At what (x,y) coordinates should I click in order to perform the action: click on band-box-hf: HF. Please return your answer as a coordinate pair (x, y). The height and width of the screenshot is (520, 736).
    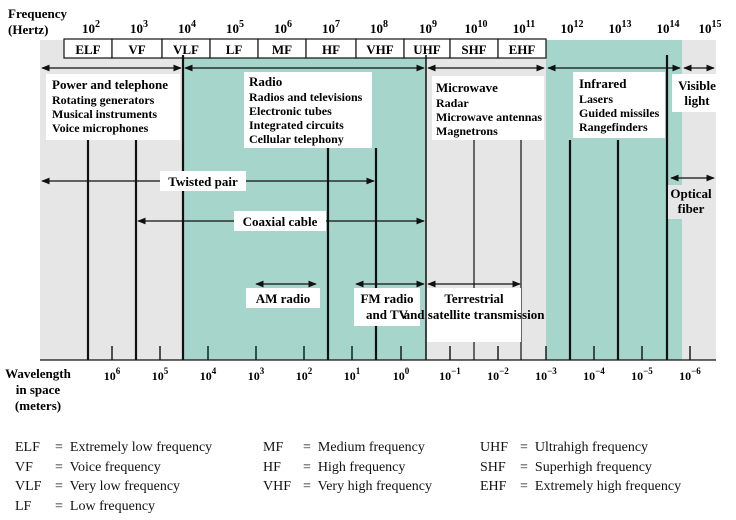
    Looking at the image, I should click on (331, 48).